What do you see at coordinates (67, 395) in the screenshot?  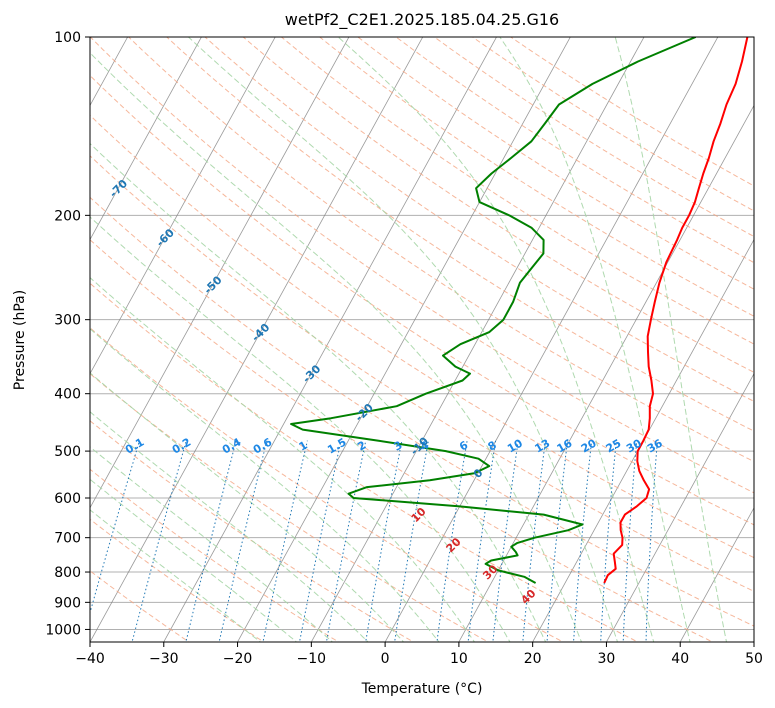 I see `y-tick-label: 400` at bounding box center [67, 395].